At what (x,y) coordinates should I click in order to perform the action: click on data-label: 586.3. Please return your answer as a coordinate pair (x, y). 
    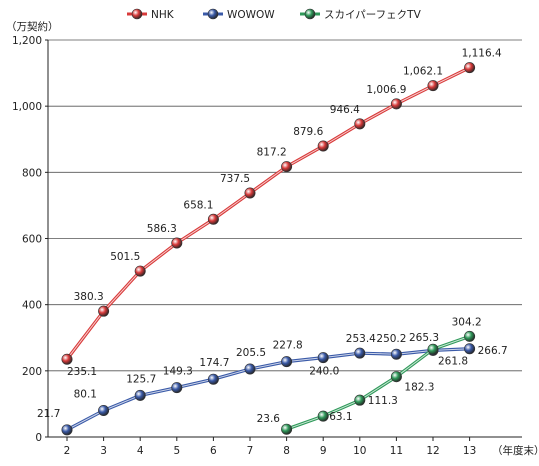
    Looking at the image, I should click on (162, 229).